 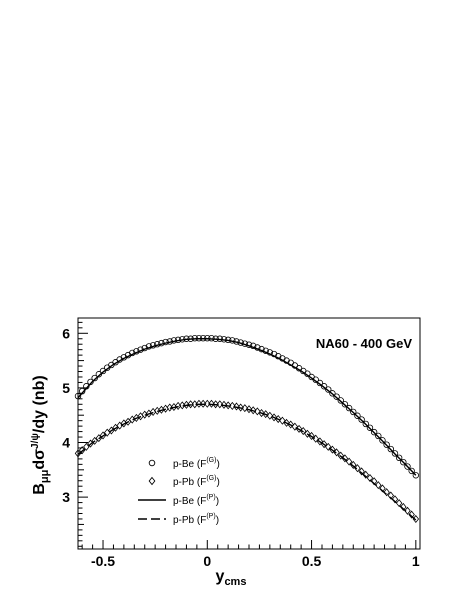 What do you see at coordinates (39, 489) in the screenshot?
I see `y-axis-title-b: B` at bounding box center [39, 489].